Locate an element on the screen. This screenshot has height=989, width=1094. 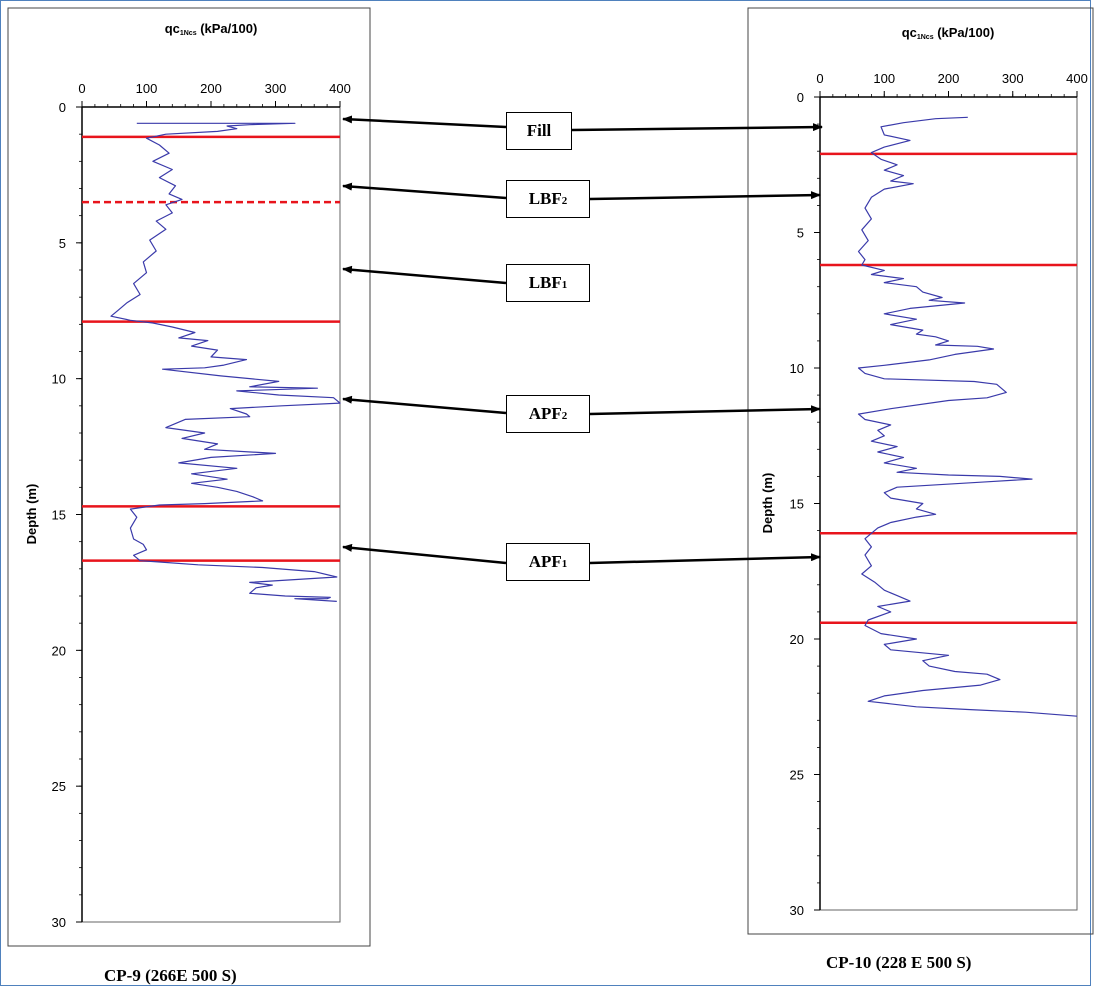
arrow-apf2-right is located at coordinates (705, 410).